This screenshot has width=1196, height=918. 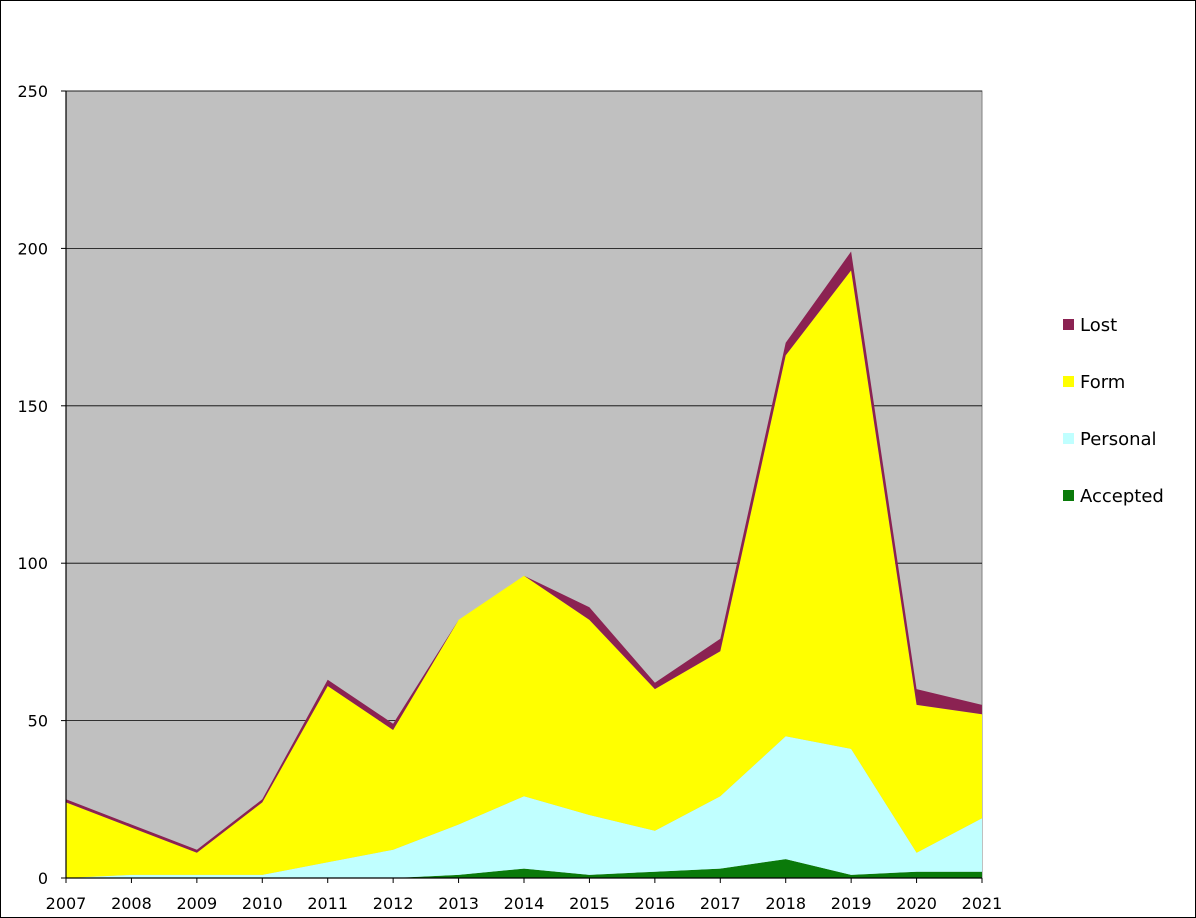 I want to click on x-tick-label: 2011, so click(x=327, y=903).